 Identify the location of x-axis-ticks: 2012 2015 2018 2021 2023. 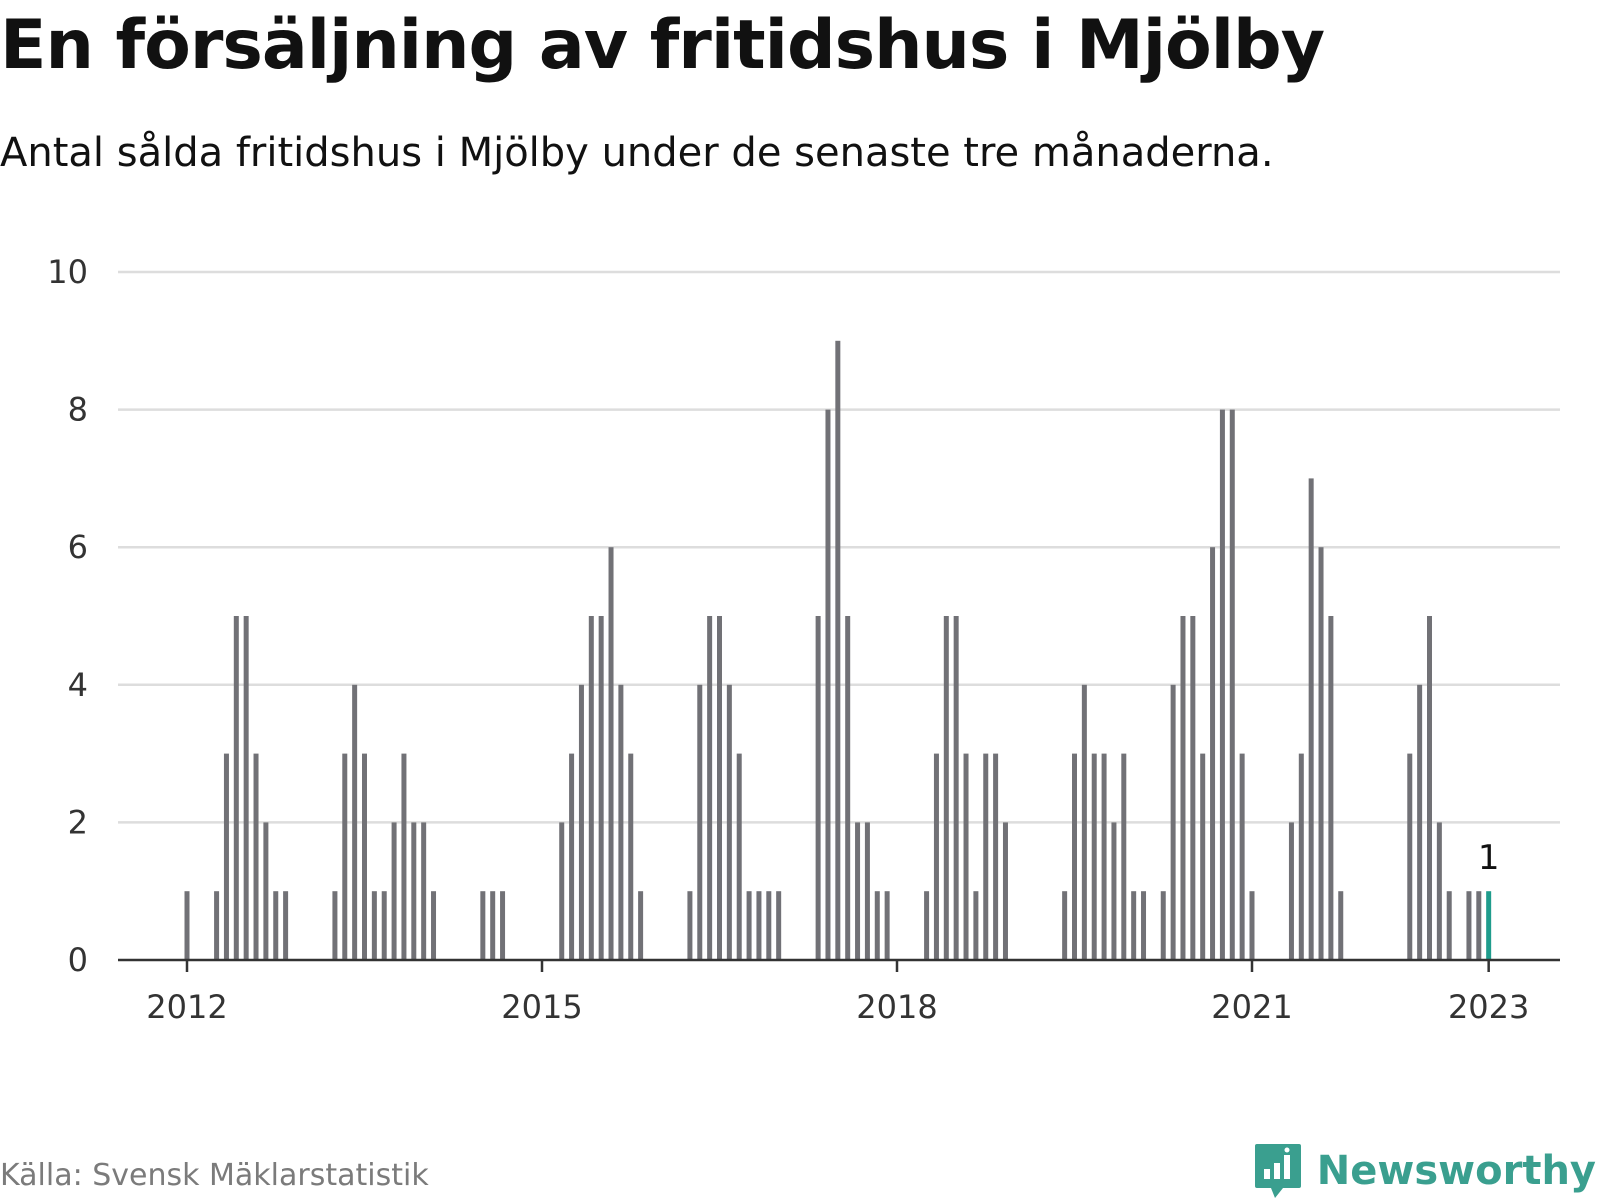
(837, 993).